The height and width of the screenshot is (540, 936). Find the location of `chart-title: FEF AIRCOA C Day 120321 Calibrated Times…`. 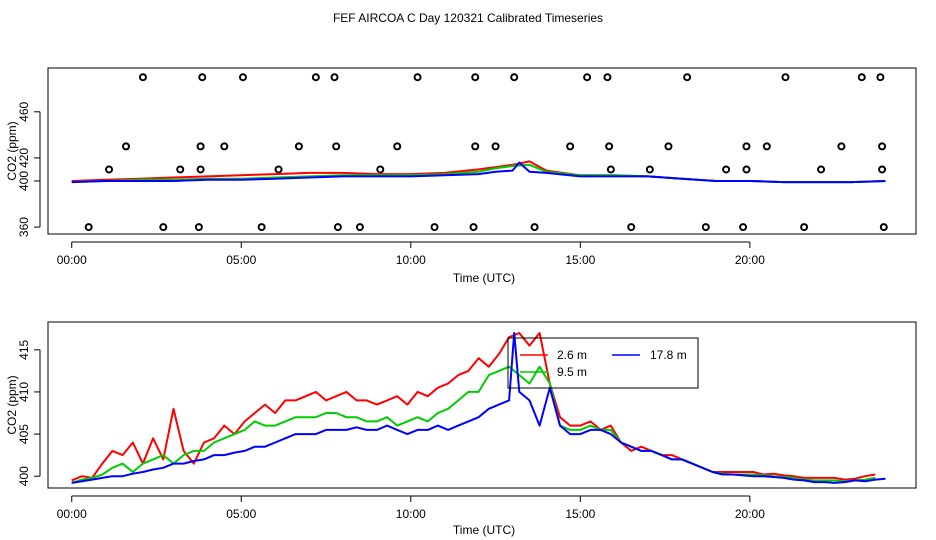

chart-title: FEF AIRCOA C Day 120321 Calibrated Times… is located at coordinates (468, 18).